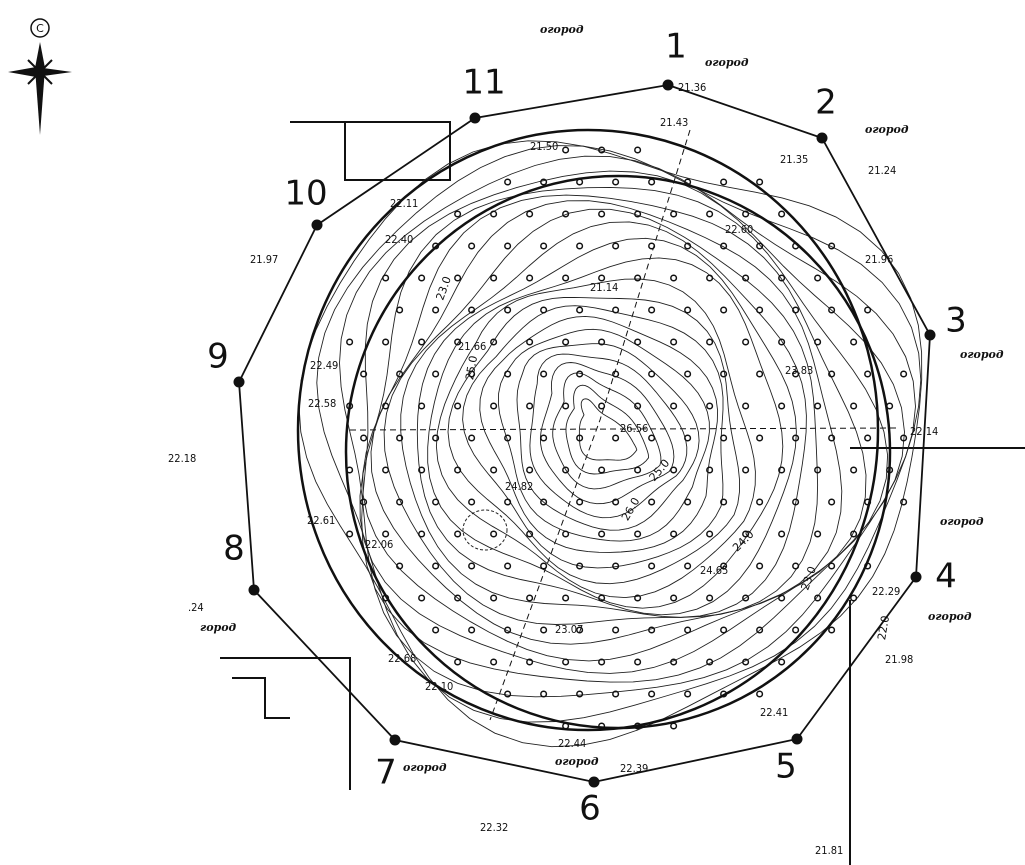 The width and height of the screenshot is (1025, 865). Describe the element at coordinates (386, 773) in the screenshot. I see `point-number: 7` at that location.